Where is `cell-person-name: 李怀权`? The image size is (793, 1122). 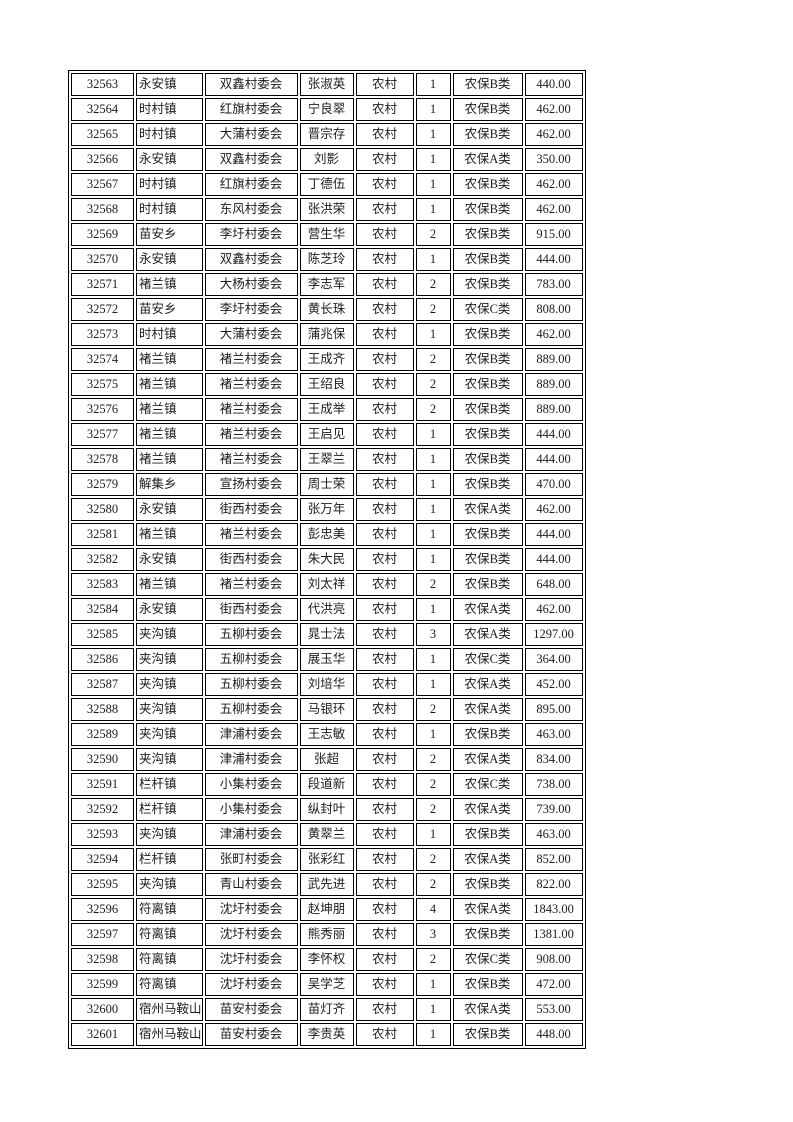 cell-person-name: 李怀权 is located at coordinates (326, 959).